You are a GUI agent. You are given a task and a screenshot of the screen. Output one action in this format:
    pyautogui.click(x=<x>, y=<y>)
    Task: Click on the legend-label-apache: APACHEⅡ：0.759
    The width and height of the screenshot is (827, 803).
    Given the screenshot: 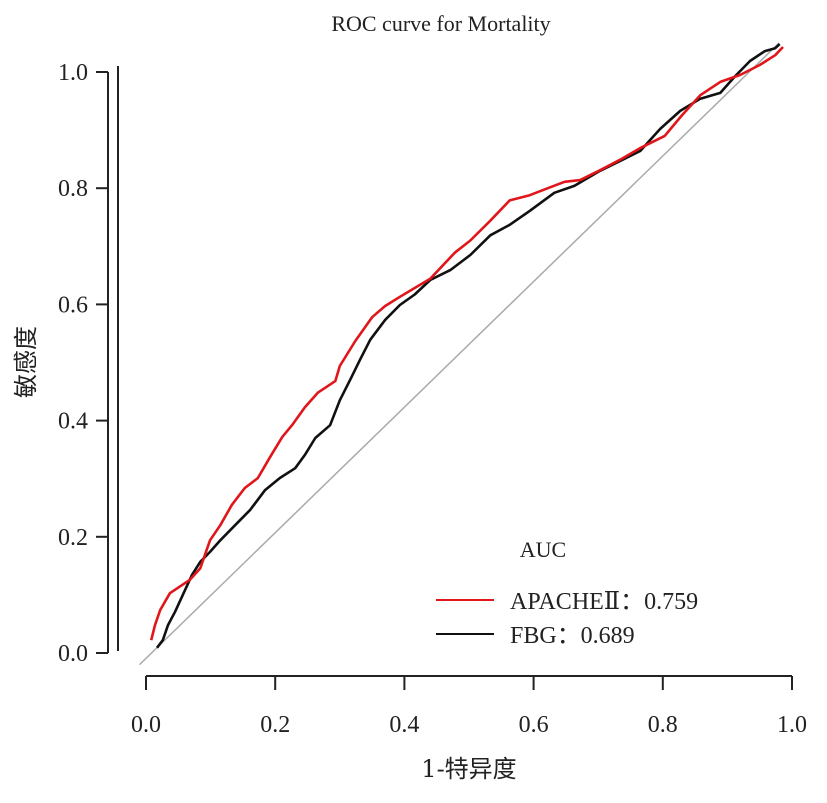 What is the action you would take?
    pyautogui.click(x=604, y=602)
    